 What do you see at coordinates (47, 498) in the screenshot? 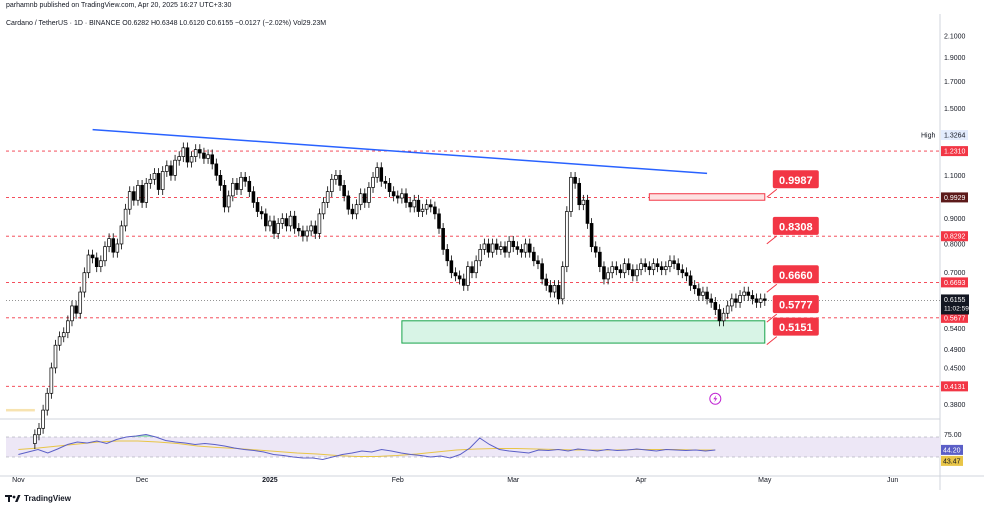
I see `tradingview-brand: TradingView` at bounding box center [47, 498].